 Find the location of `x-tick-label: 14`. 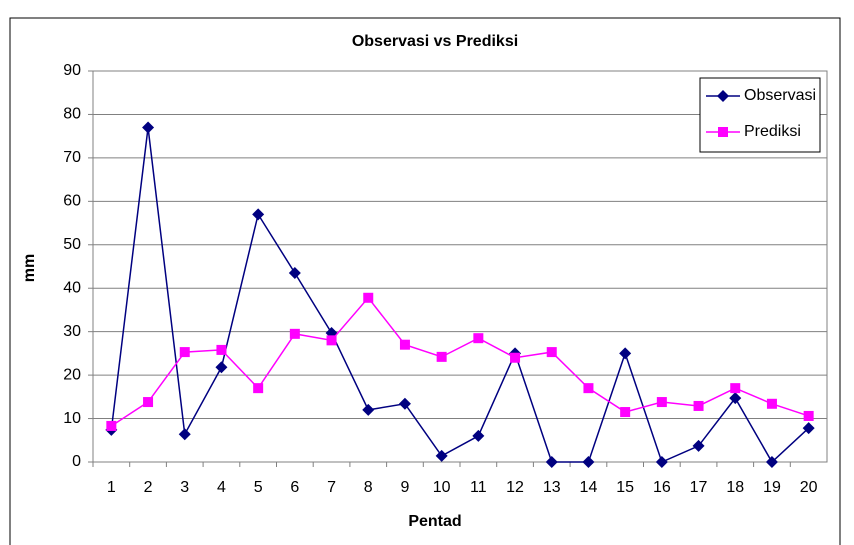

x-tick-label: 14 is located at coordinates (589, 487).